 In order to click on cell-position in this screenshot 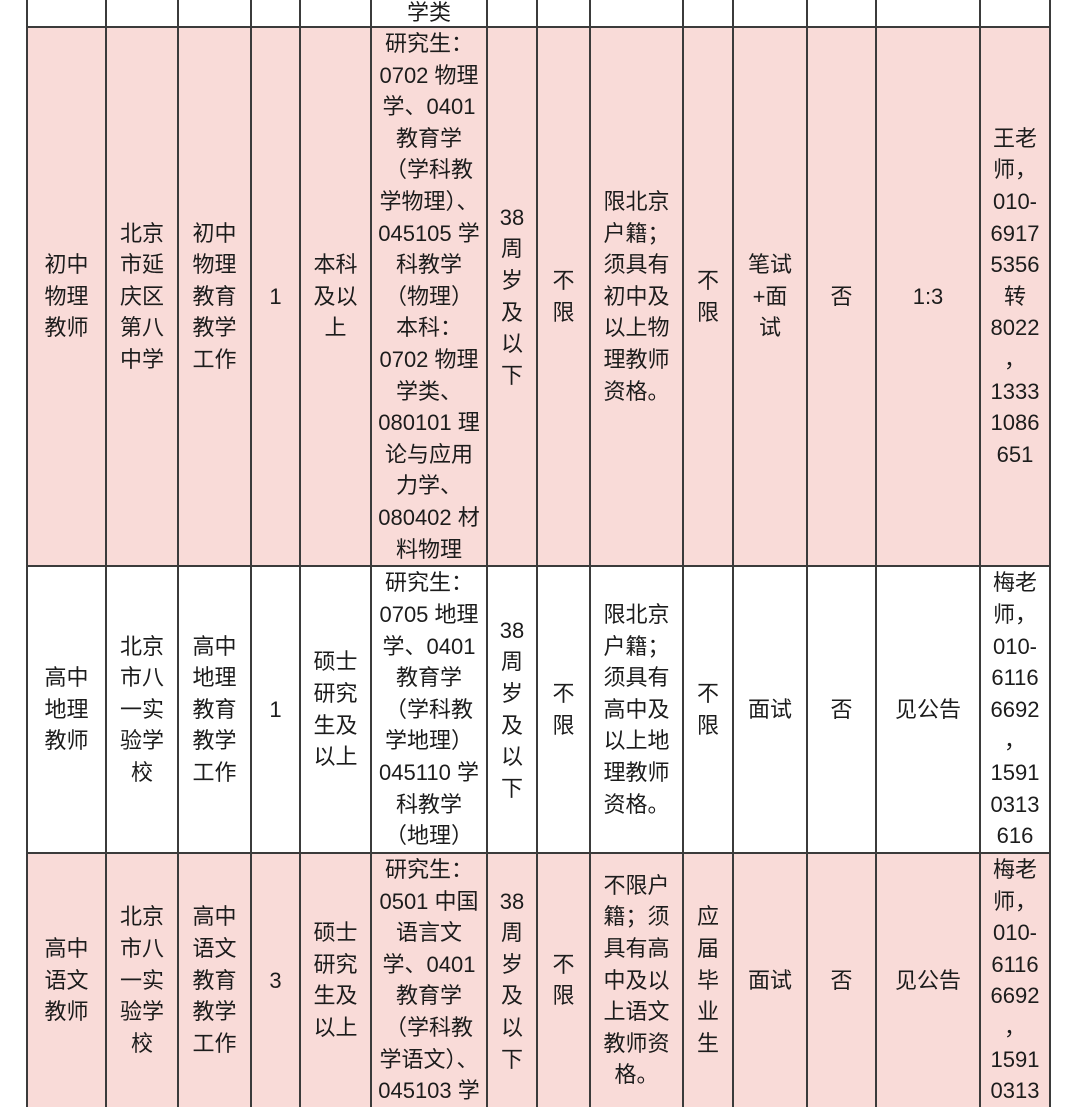, I will do `click(66, 14)`.